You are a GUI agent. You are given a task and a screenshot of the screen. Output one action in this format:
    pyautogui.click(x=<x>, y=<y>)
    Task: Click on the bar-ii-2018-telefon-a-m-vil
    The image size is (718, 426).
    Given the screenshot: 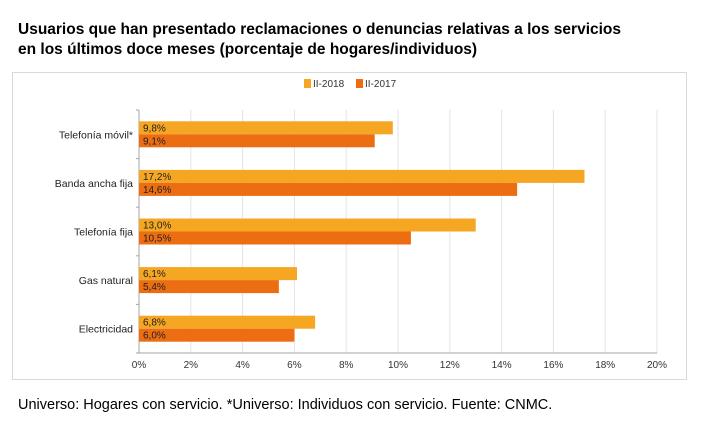 What is the action you would take?
    pyautogui.click(x=266, y=128)
    